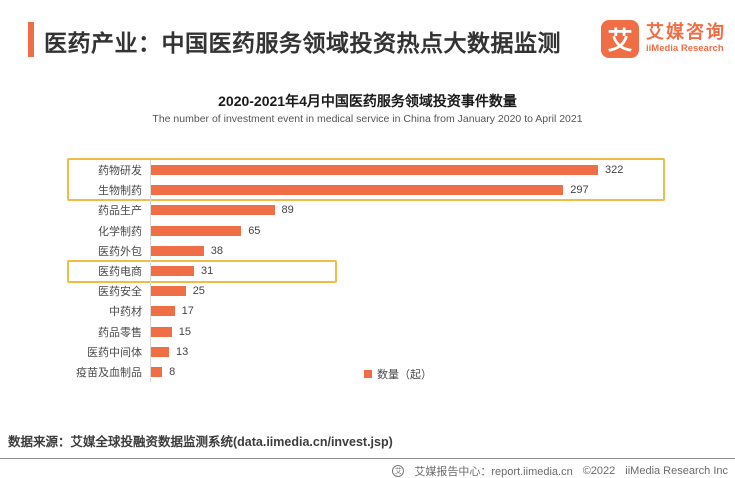  Describe the element at coordinates (442, 230) in the screenshot. I see `bar-track: 65` at that location.